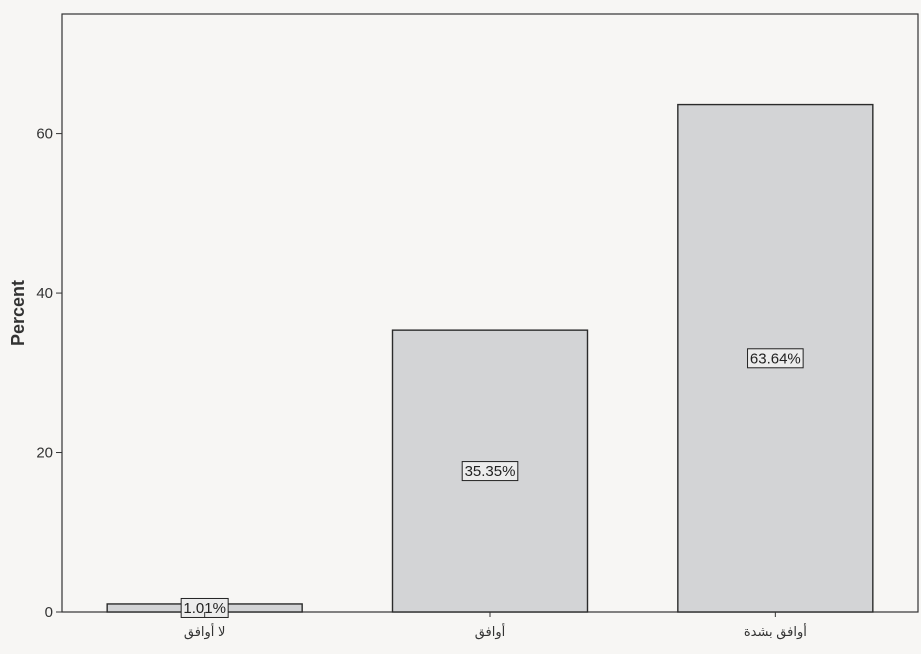 The width and height of the screenshot is (921, 654). I want to click on y-tick-label: 40, so click(44, 293).